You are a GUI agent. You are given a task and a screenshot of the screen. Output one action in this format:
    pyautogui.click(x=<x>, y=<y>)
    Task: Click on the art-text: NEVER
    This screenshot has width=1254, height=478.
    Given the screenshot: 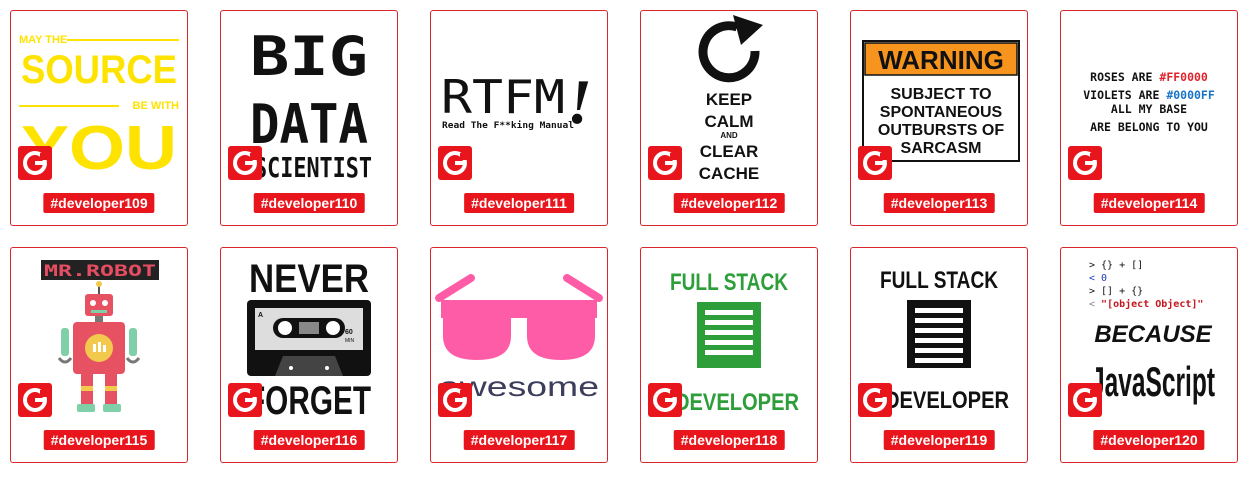 What is the action you would take?
    pyautogui.click(x=309, y=279)
    